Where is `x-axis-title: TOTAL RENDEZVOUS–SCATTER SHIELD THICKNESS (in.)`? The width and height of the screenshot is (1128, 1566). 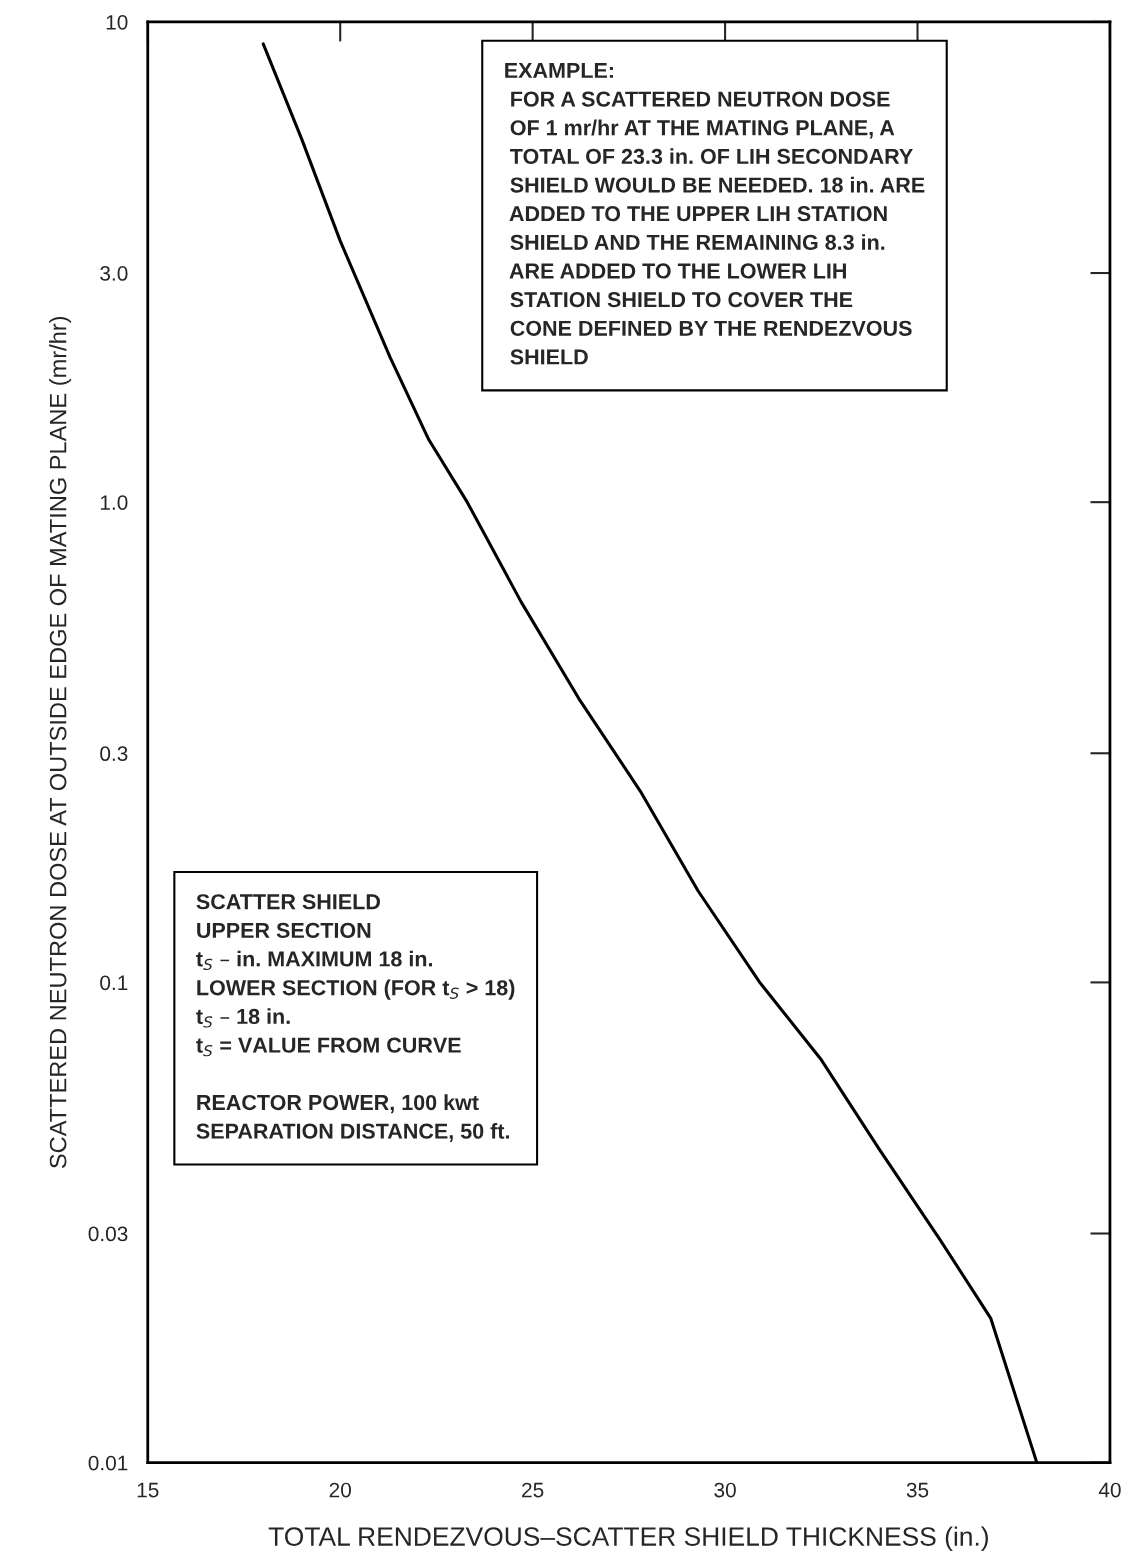
x-axis-title: TOTAL RENDEZVOUS–SCATTER SHIELD THICKNESS (in.) is located at coordinates (628, 1539).